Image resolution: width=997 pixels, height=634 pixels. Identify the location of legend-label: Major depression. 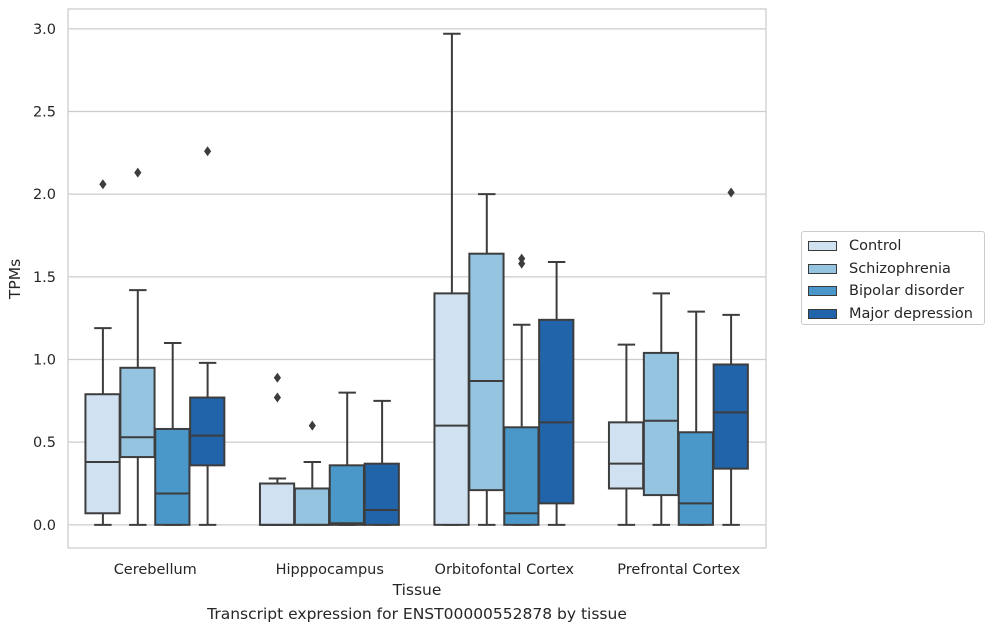
(911, 313).